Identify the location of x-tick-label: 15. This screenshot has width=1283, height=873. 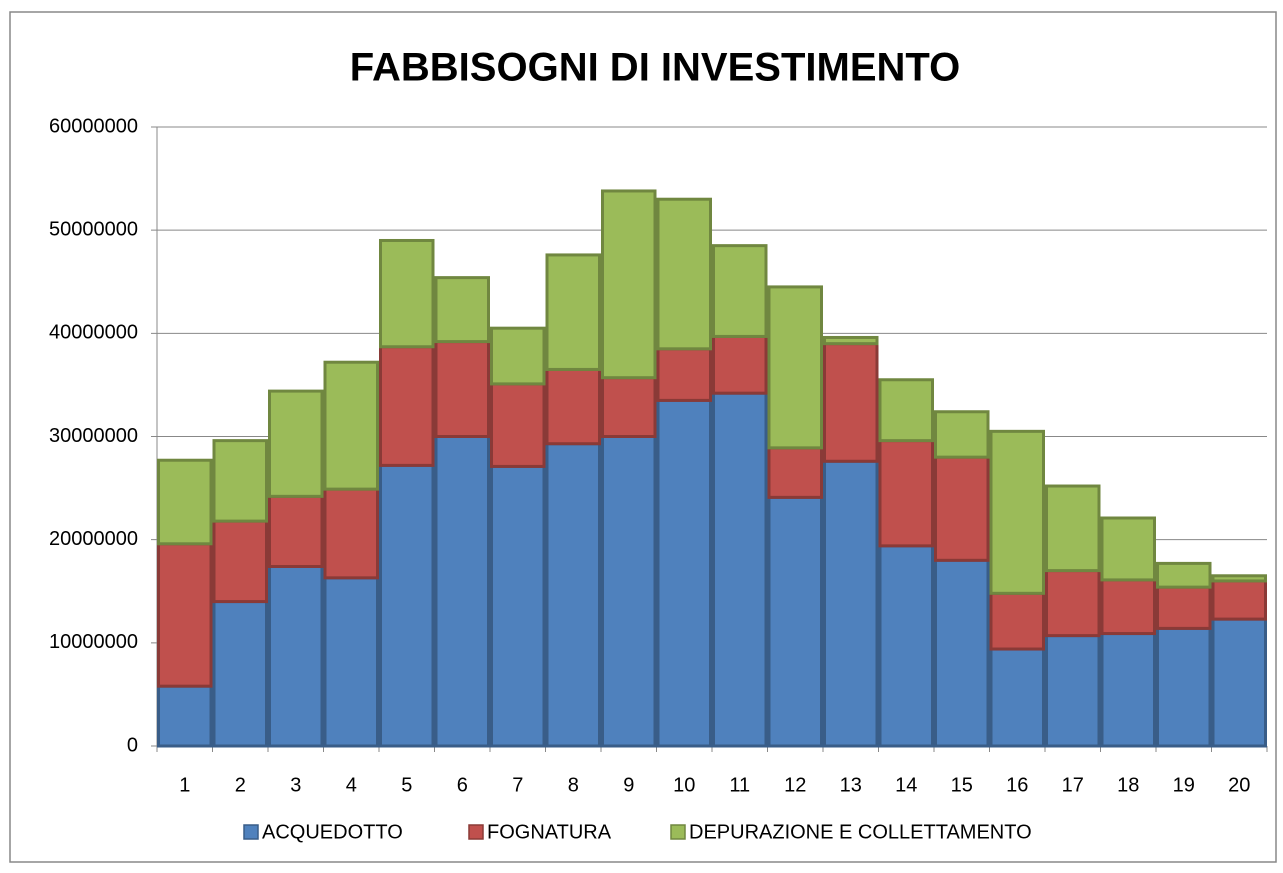
(962, 785).